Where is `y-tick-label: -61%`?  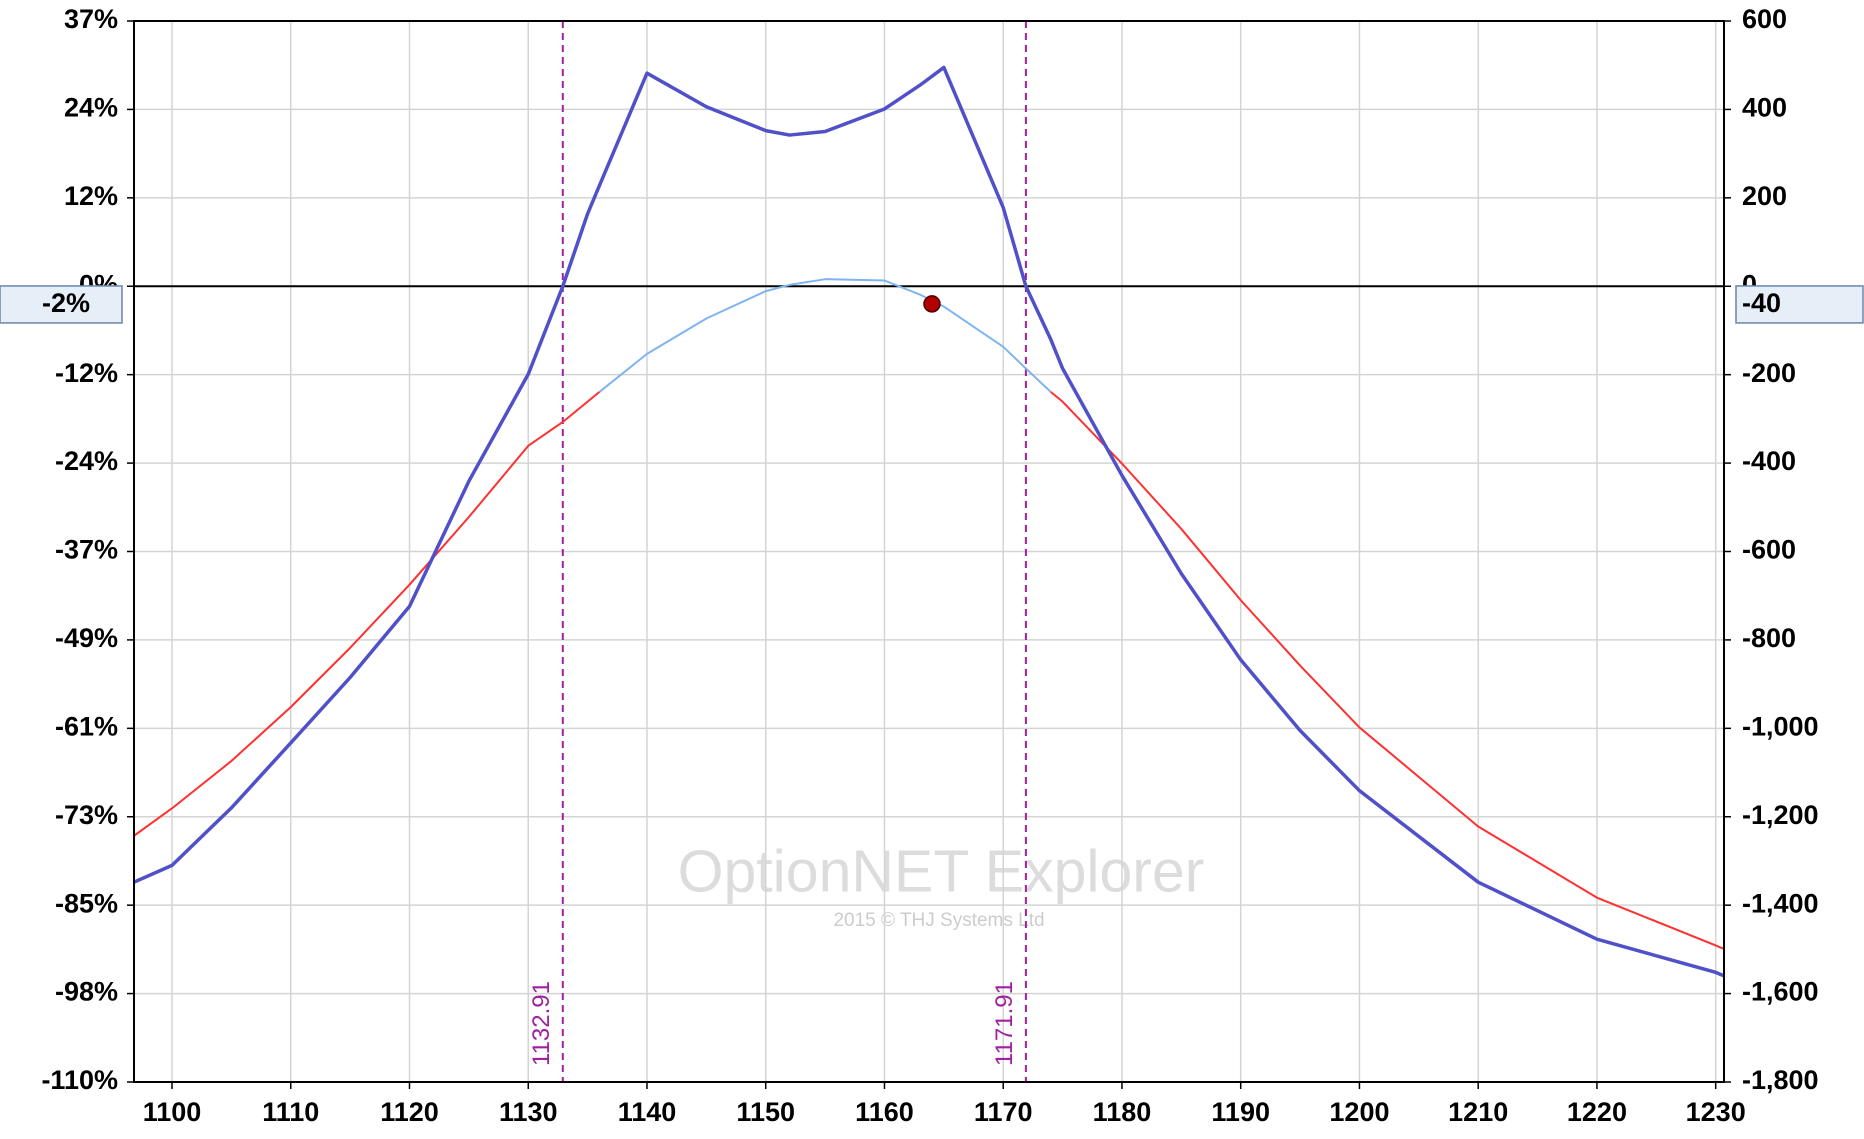 y-tick-label: -61% is located at coordinates (86, 726).